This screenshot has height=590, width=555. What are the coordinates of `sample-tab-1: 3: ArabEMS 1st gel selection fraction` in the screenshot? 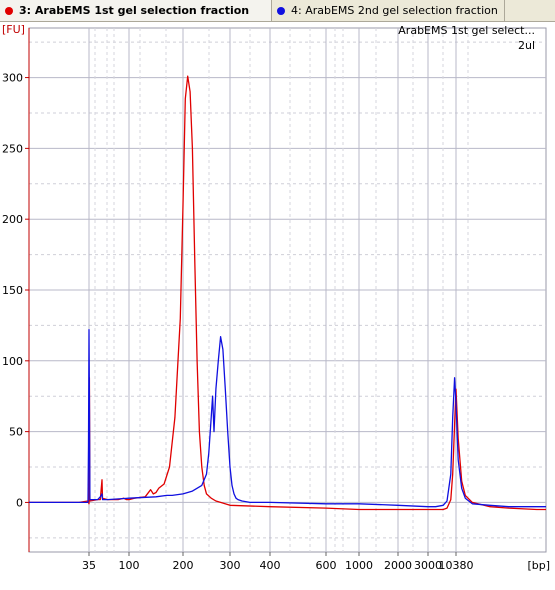 It's located at (136, 10).